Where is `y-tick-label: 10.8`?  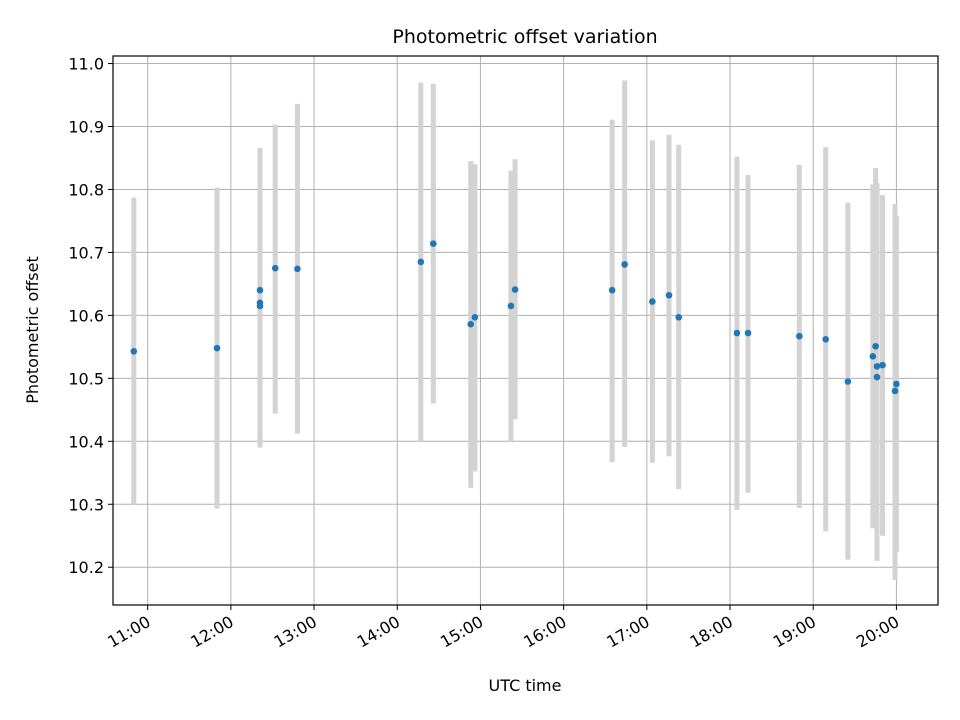 y-tick-label: 10.8 is located at coordinates (86, 189).